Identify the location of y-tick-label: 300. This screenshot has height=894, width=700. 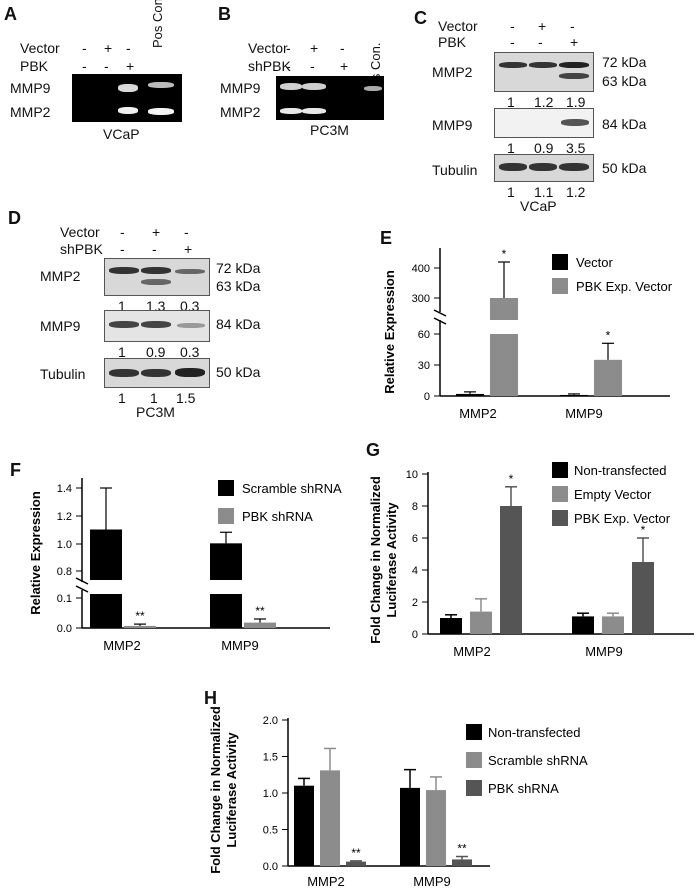
(421, 299).